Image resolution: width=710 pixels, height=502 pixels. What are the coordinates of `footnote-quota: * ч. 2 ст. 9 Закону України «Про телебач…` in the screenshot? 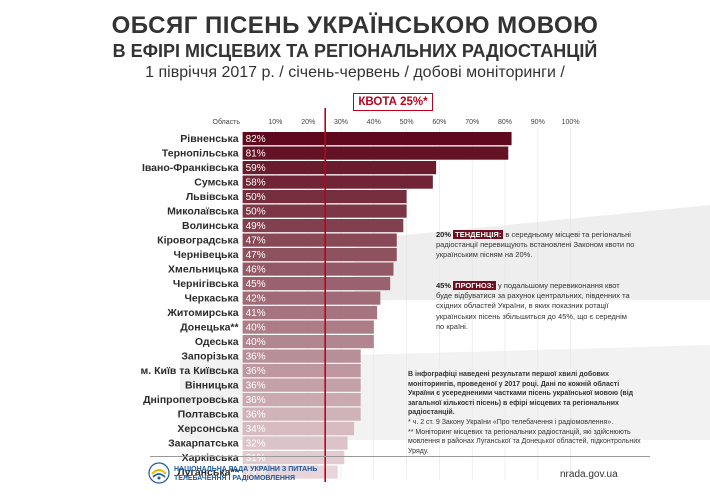 It's located at (511, 422).